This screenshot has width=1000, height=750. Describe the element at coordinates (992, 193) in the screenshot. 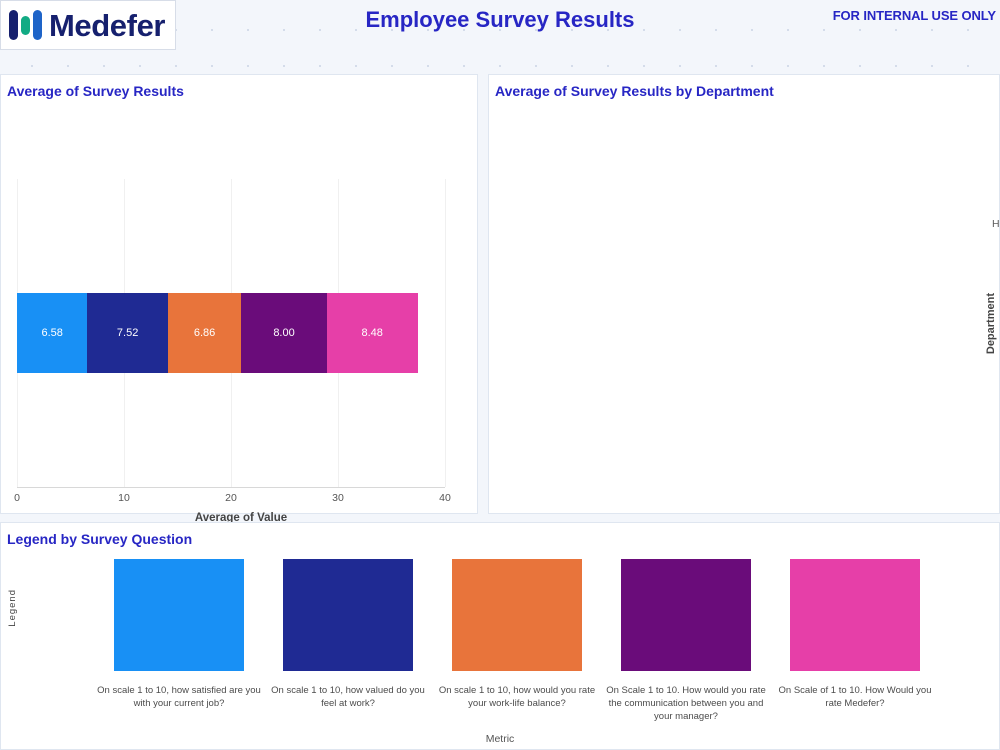

I see `category-label: Sales` at that location.